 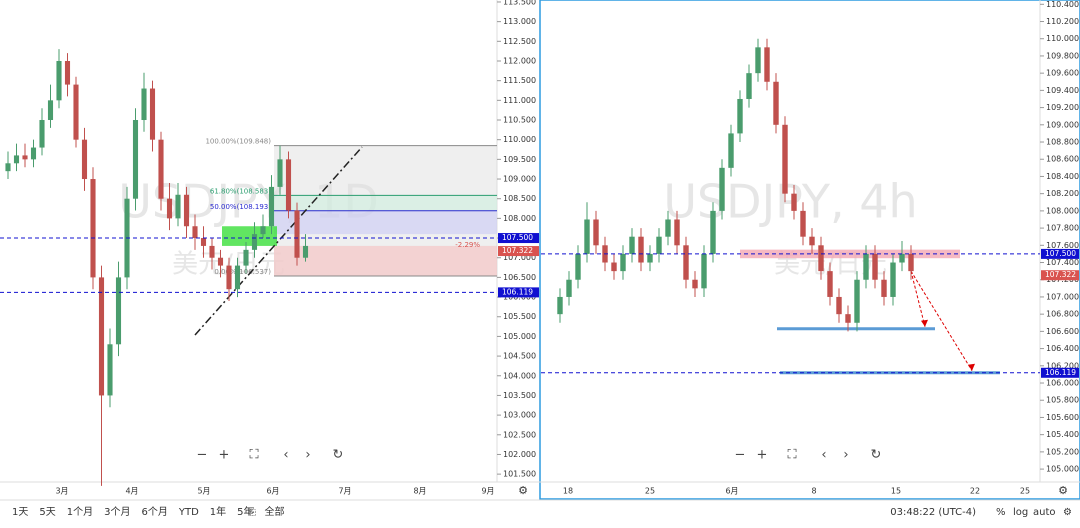 What do you see at coordinates (245, 511) in the screenshot?
I see `range-button: 5年` at bounding box center [245, 511].